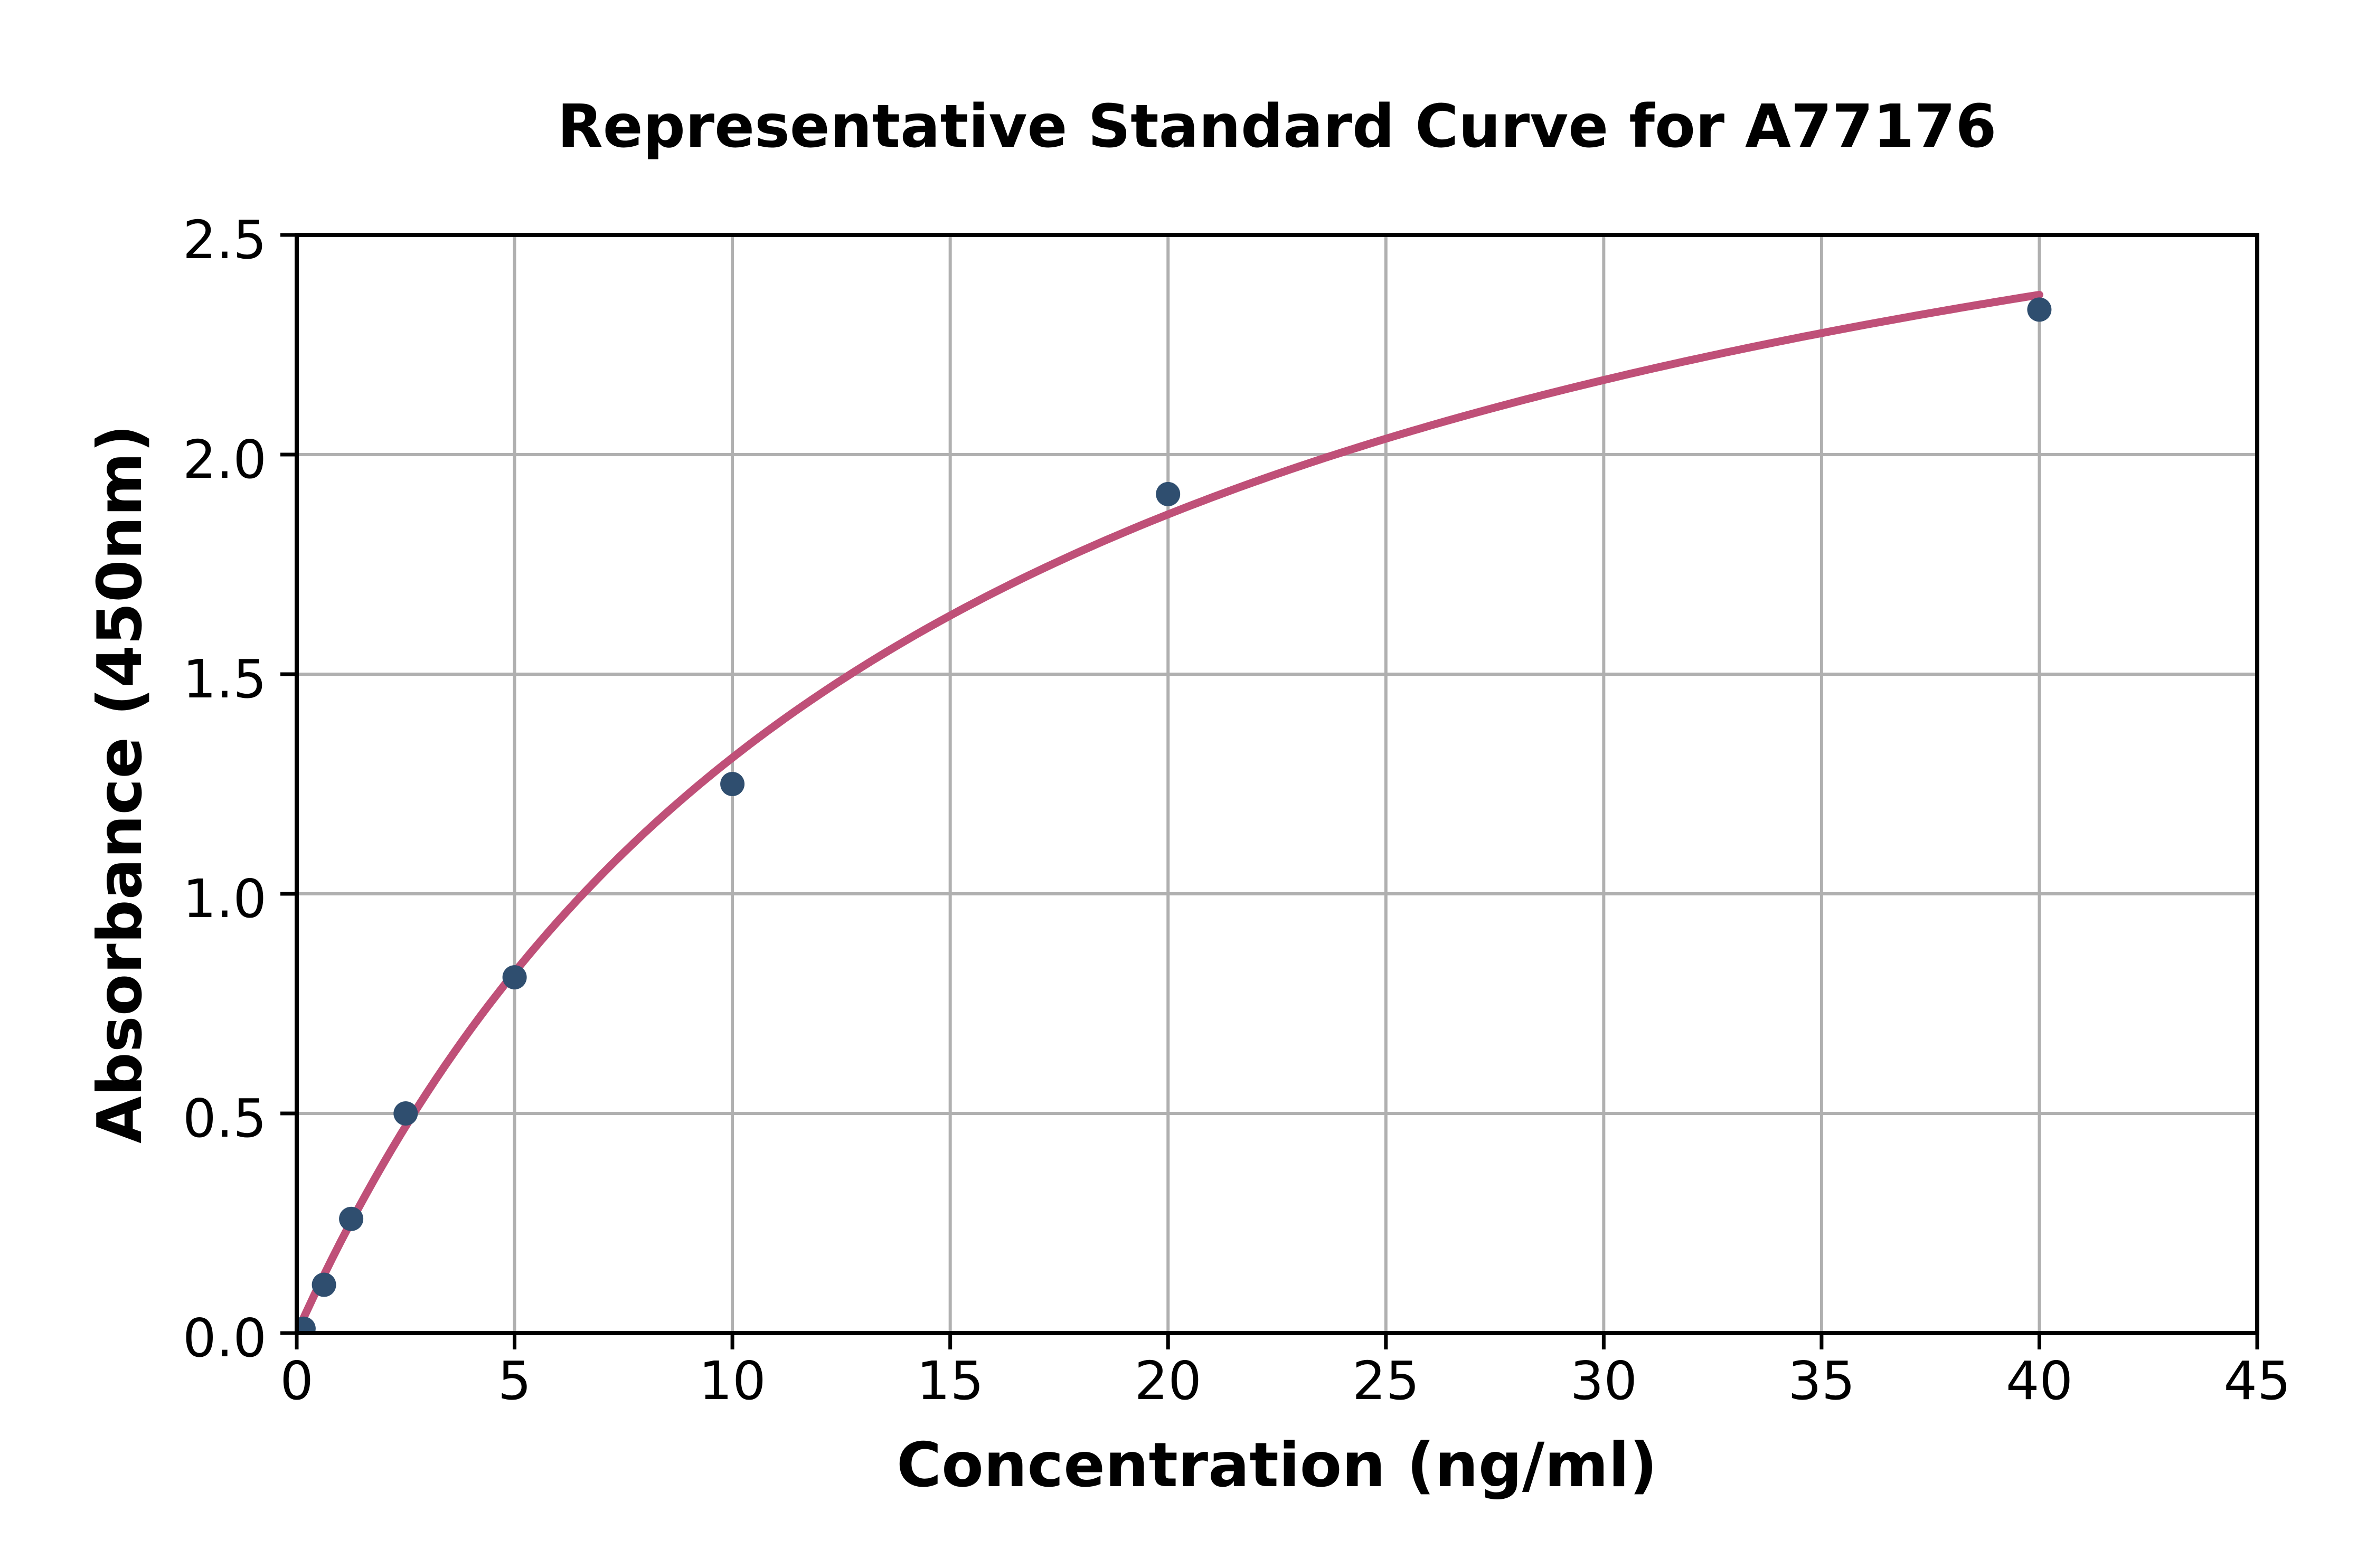  What do you see at coordinates (297, 1381) in the screenshot?
I see `x-tick-label: 0` at bounding box center [297, 1381].